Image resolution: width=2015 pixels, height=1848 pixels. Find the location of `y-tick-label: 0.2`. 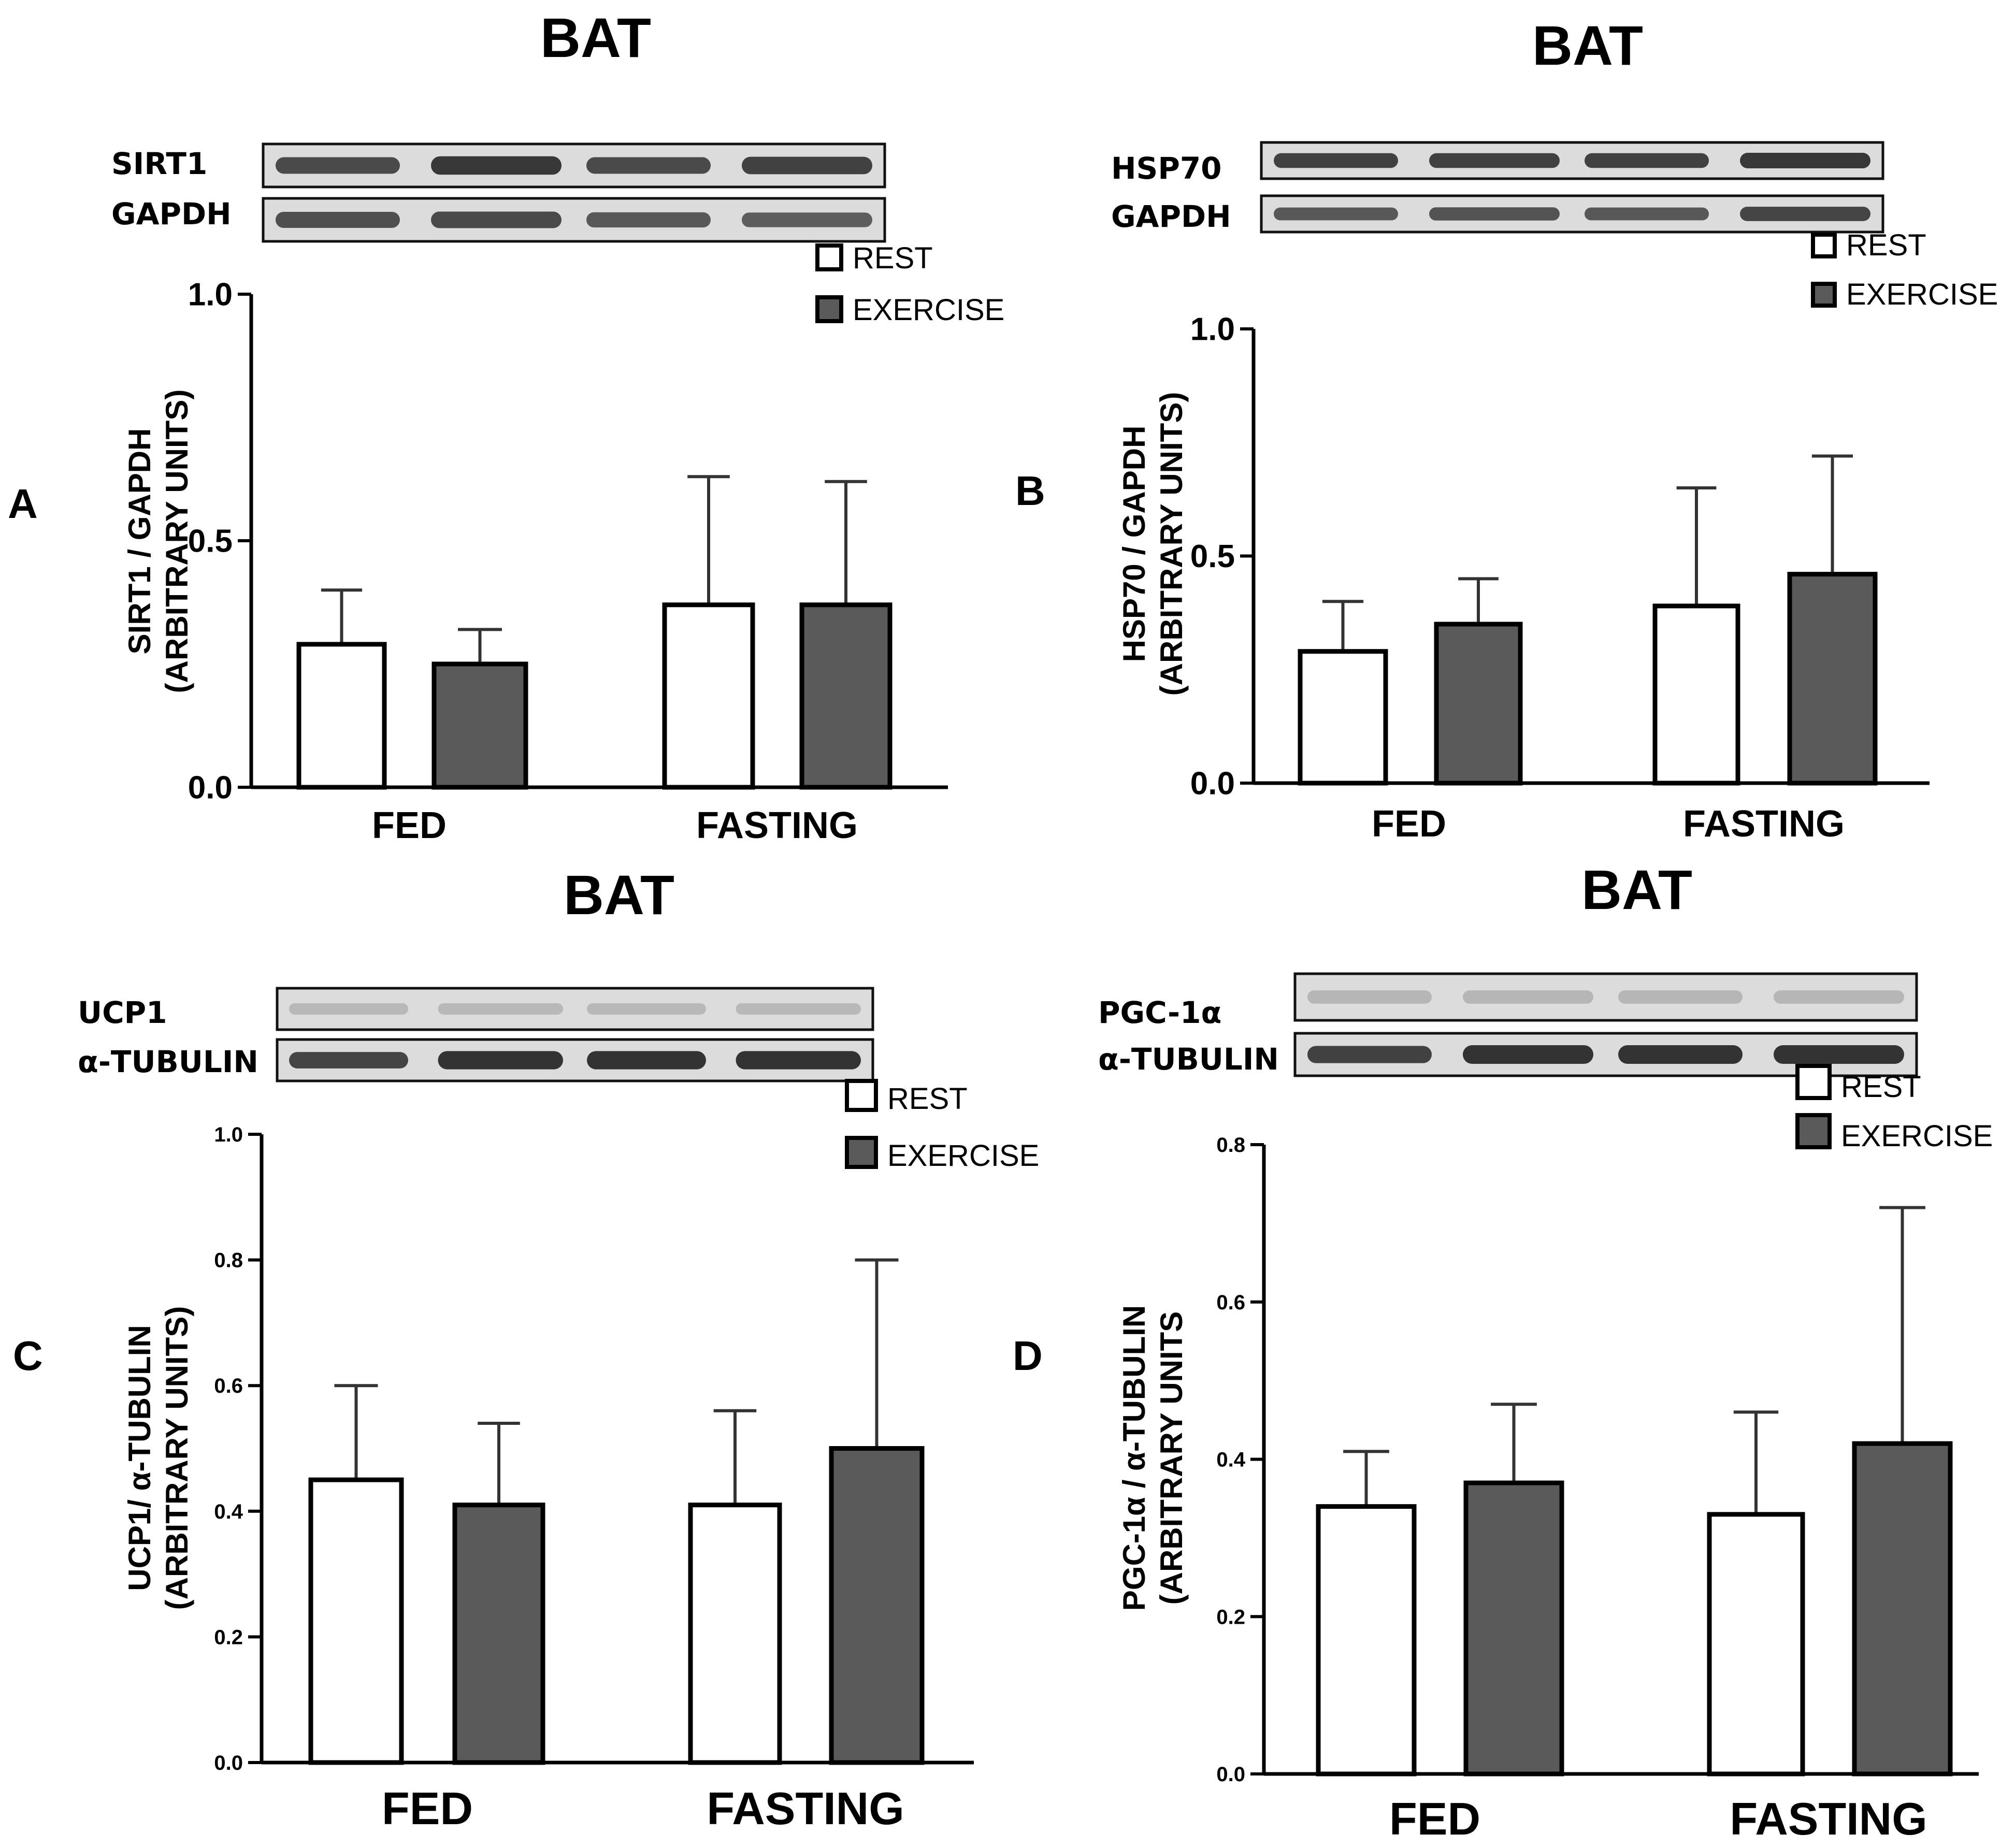

y-tick-label: 0.2 is located at coordinates (1230, 1617).